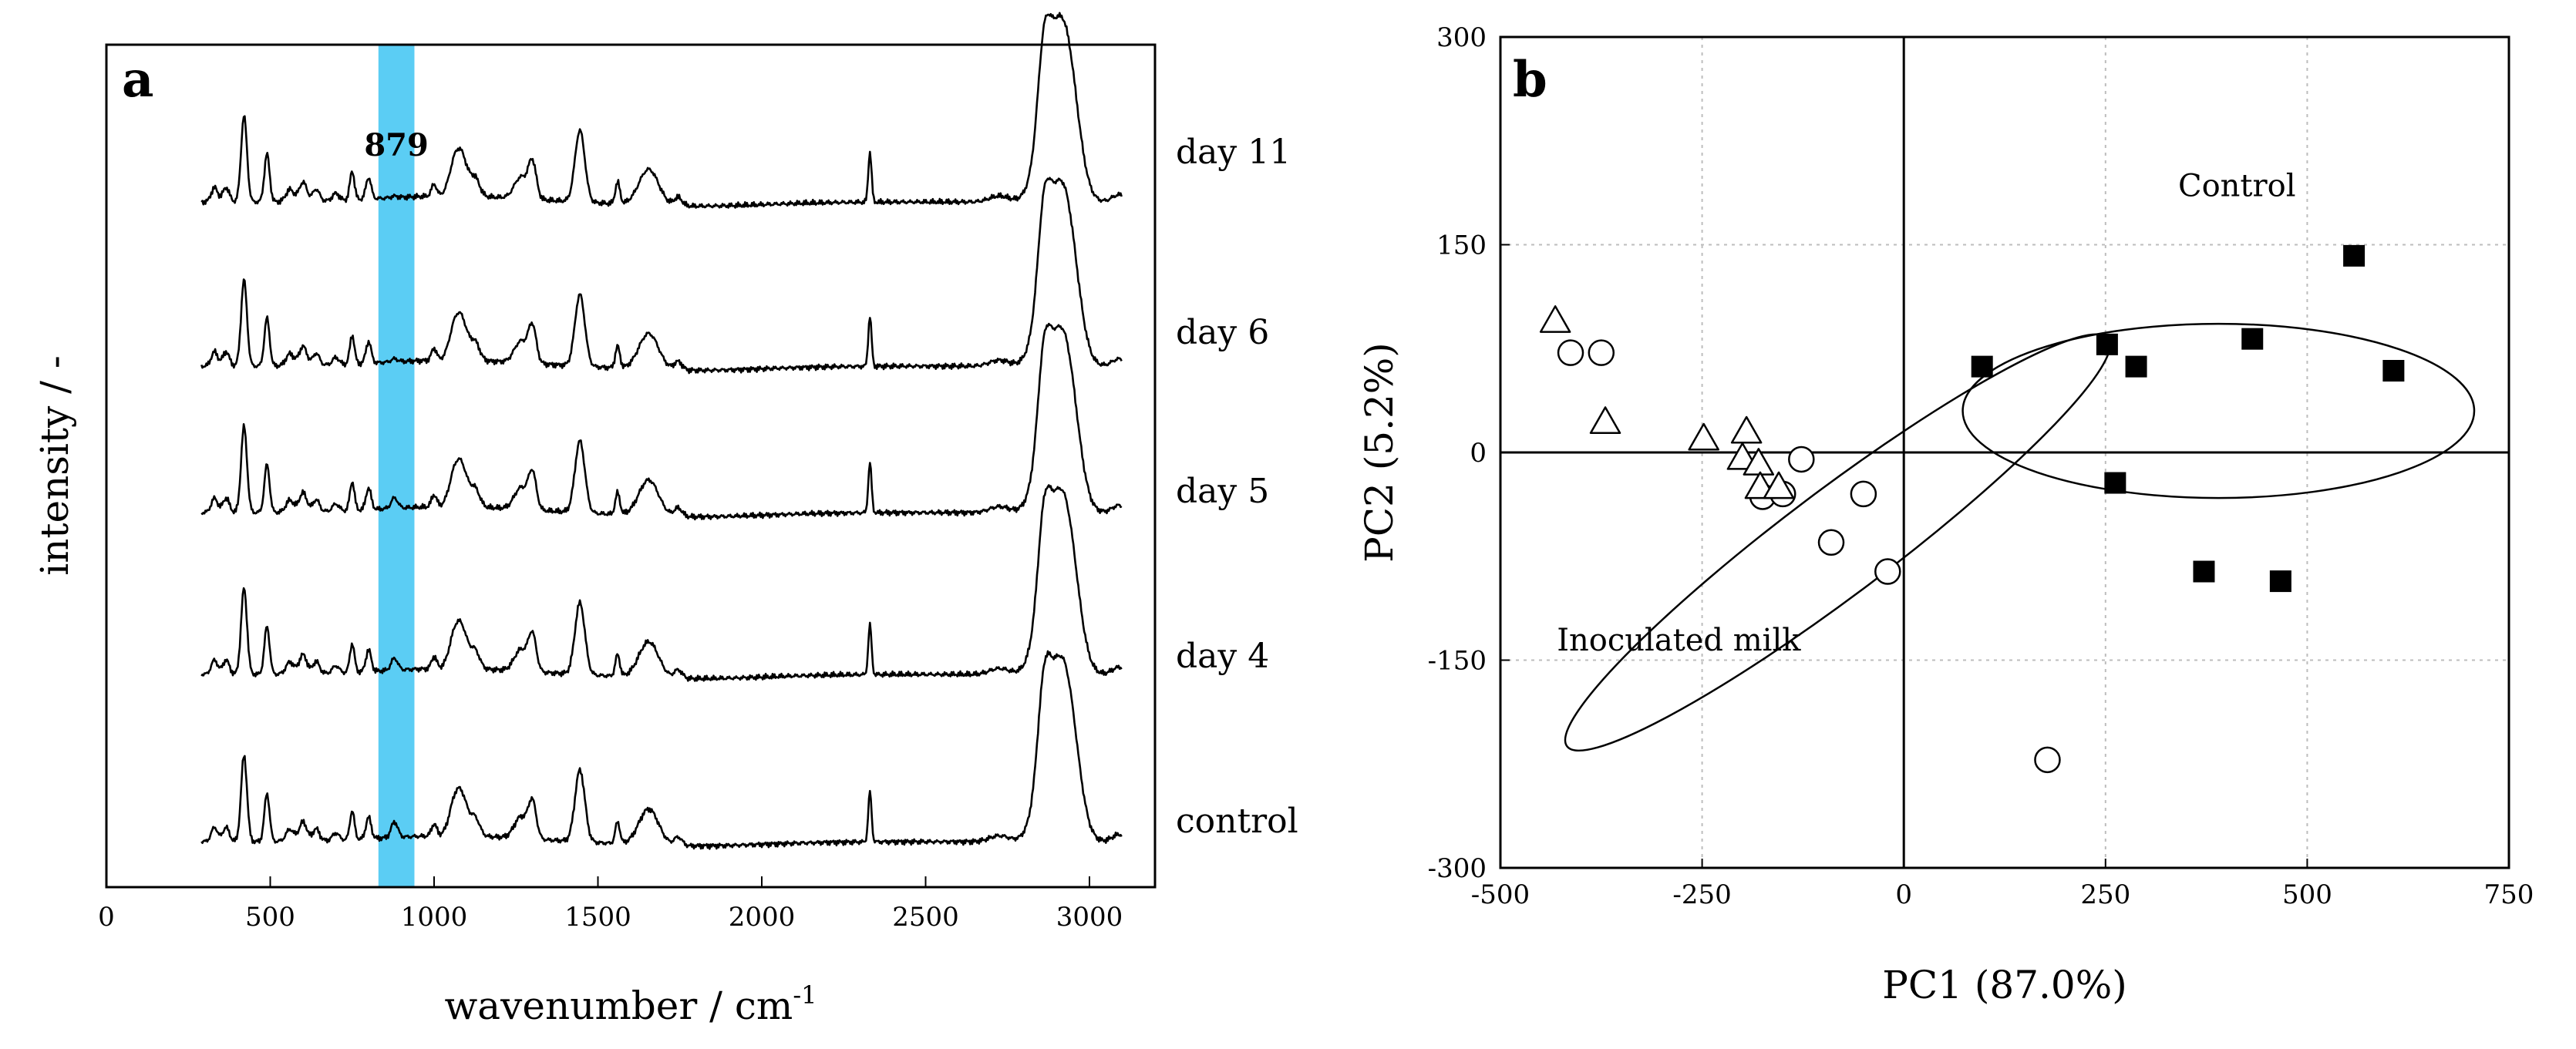 The width and height of the screenshot is (2576, 1049). I want to click on panel-b-y-tick-label: 0, so click(1479, 453).